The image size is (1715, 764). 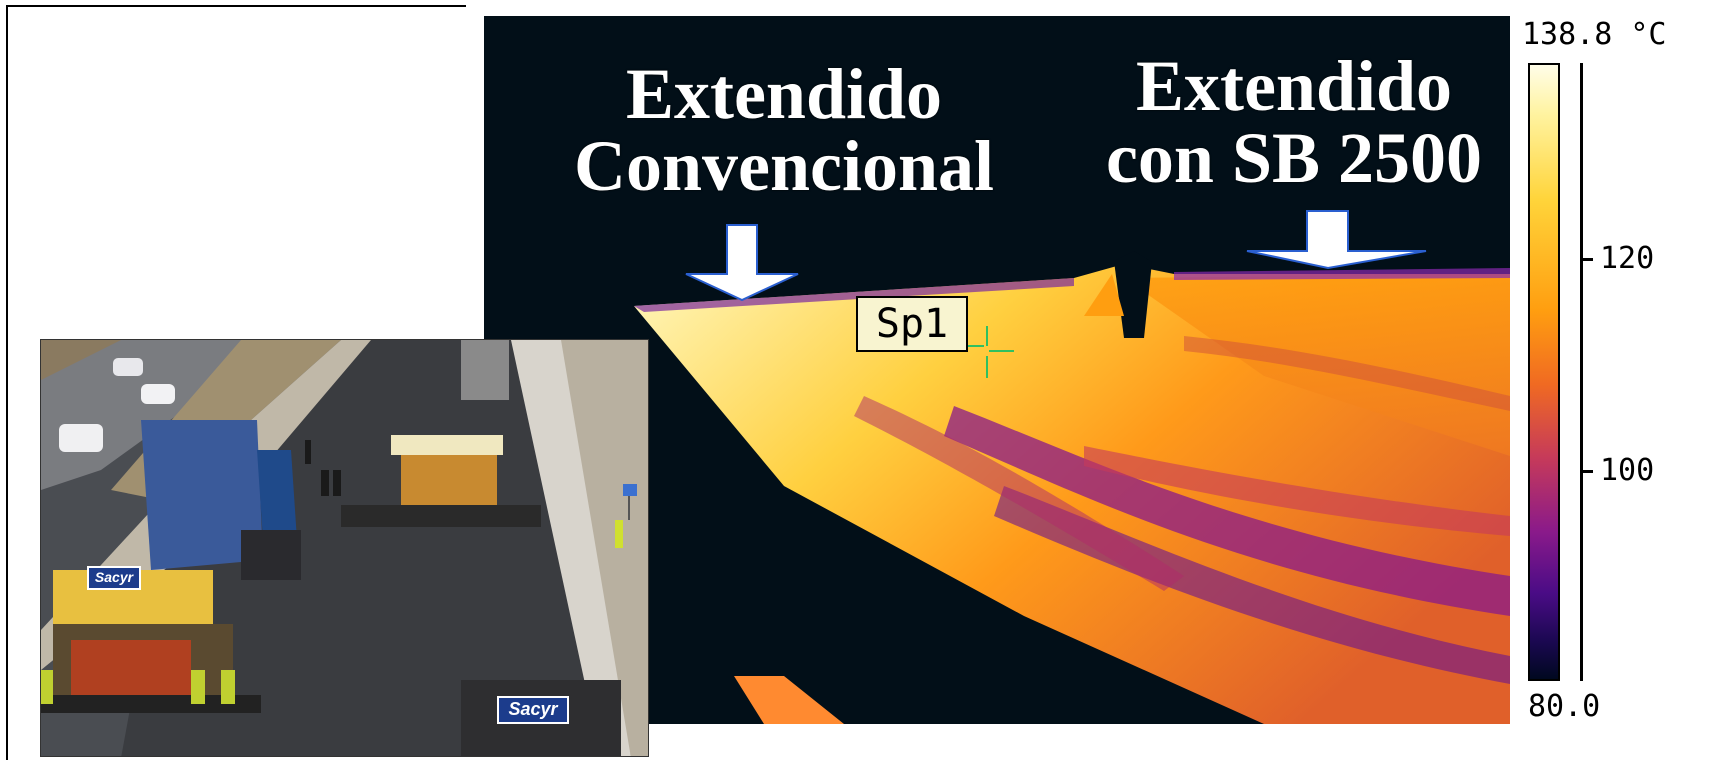 What do you see at coordinates (1581, 372) in the screenshot?
I see `colorbar-axis` at bounding box center [1581, 372].